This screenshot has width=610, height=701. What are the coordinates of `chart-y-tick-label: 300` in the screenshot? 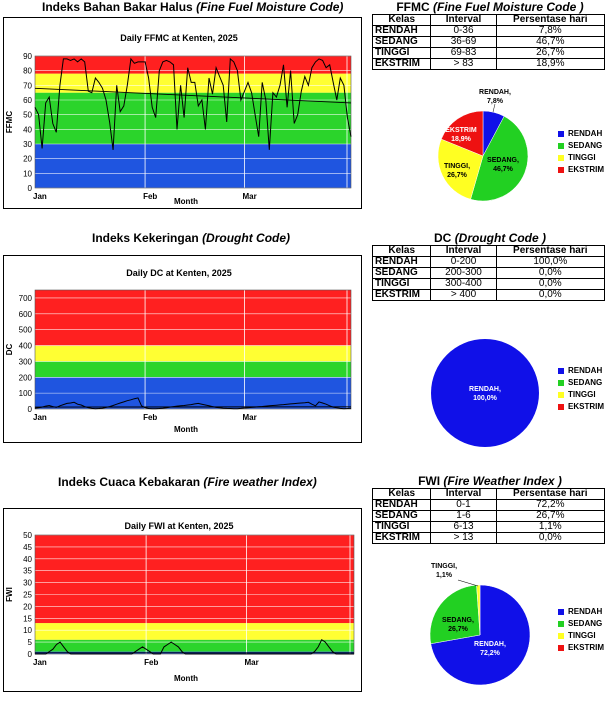 It's located at (26, 361).